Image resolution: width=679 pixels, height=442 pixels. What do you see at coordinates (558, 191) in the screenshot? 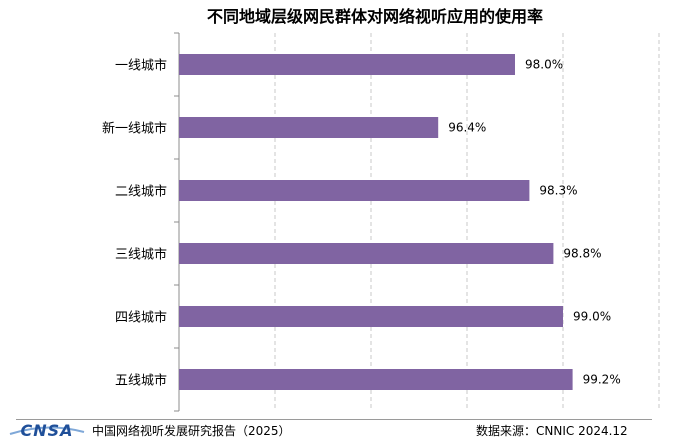
I see `data-label: 98.3%` at bounding box center [558, 191].